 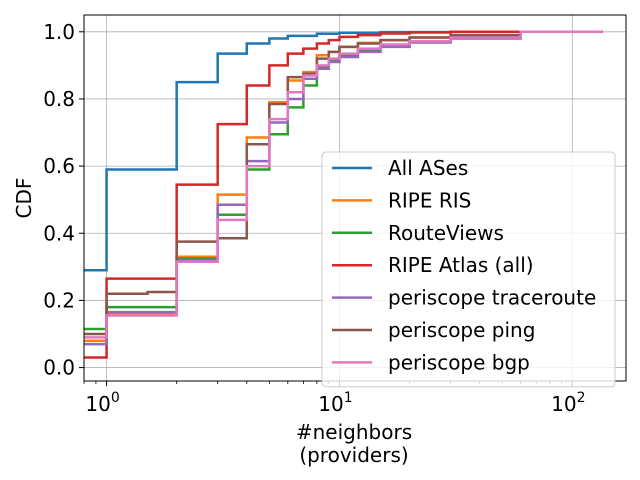 I want to click on y-tick-label: 0.8, so click(x=59, y=99).